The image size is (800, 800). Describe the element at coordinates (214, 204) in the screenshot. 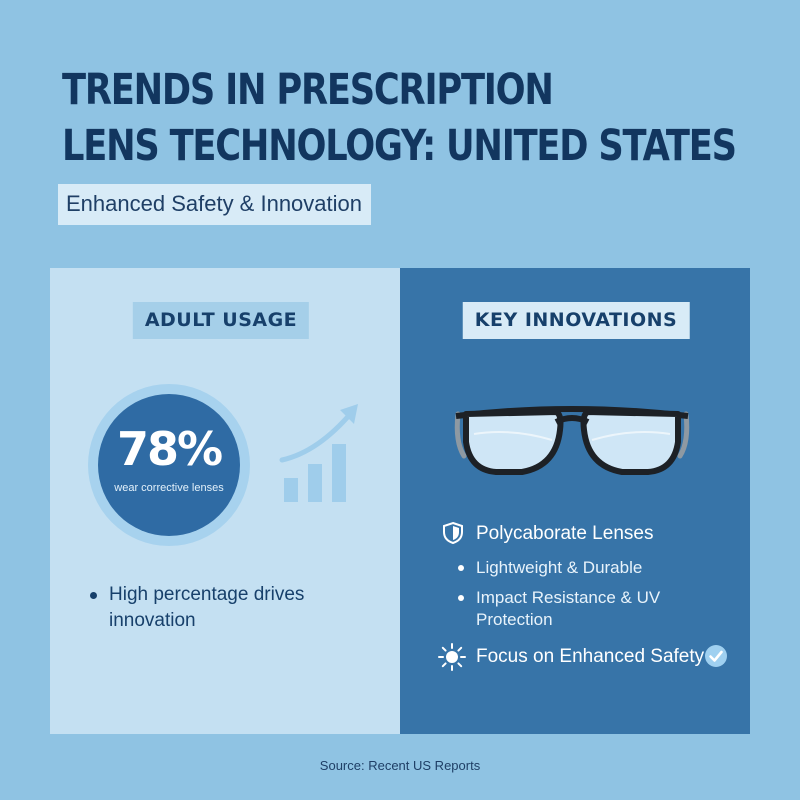

I see `subtitle: Enhanced Safety & Innovation` at that location.